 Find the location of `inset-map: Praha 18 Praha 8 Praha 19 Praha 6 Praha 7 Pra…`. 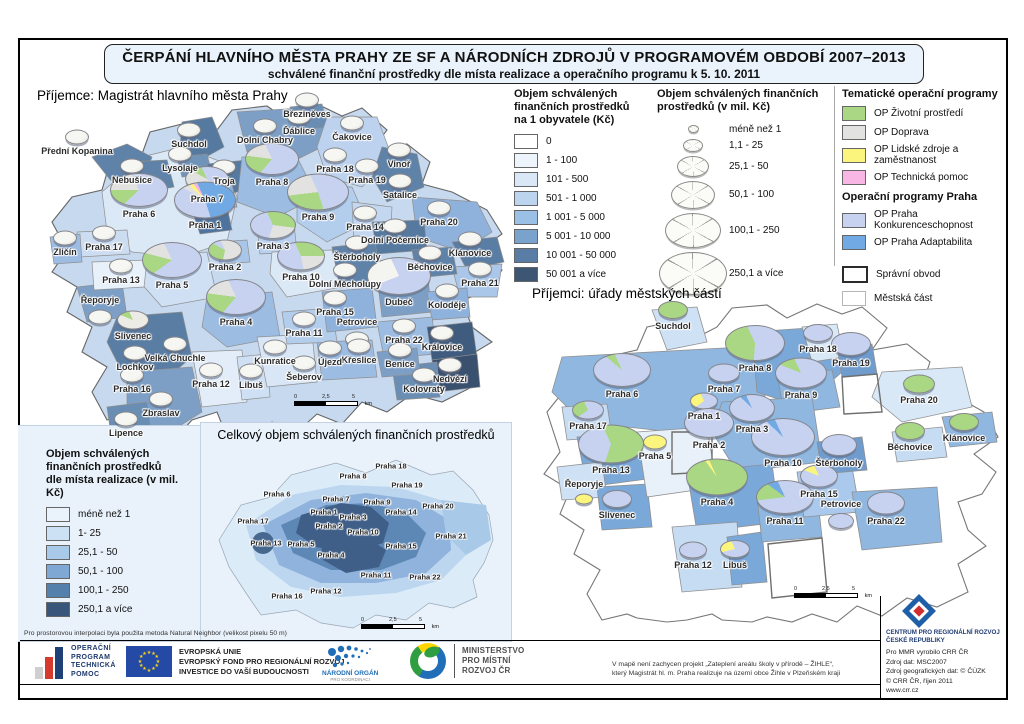

inset-map: Praha 18 Praha 8 Praha 19 Praha 6 Praha 7 Pra… is located at coordinates (355, 541).